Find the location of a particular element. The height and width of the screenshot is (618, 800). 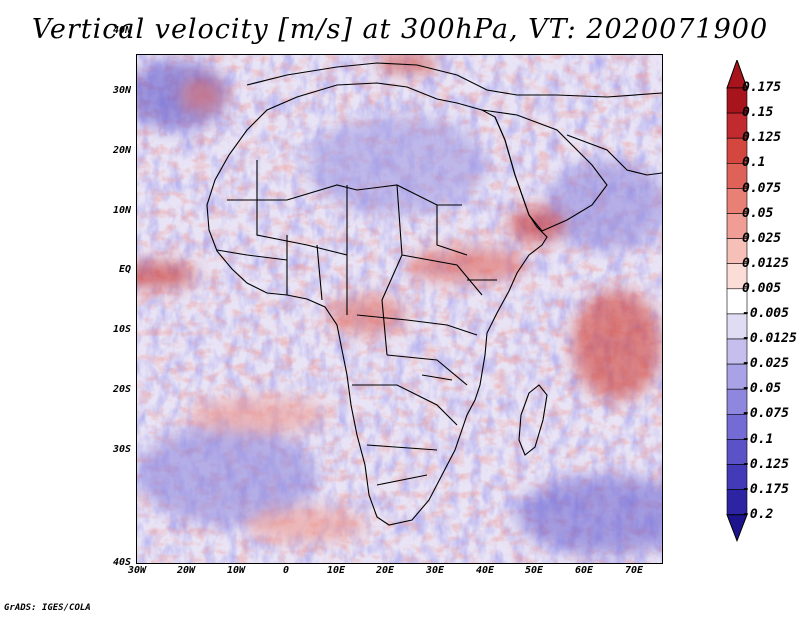

lon-label-30w: 30W is located at coordinates (137, 570).